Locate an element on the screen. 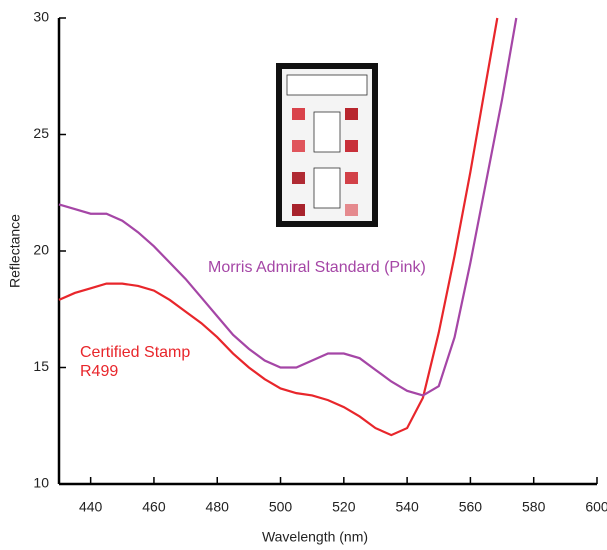 The height and width of the screenshot is (550, 607). series-label: Certified Stamp R499 is located at coordinates (135, 362).